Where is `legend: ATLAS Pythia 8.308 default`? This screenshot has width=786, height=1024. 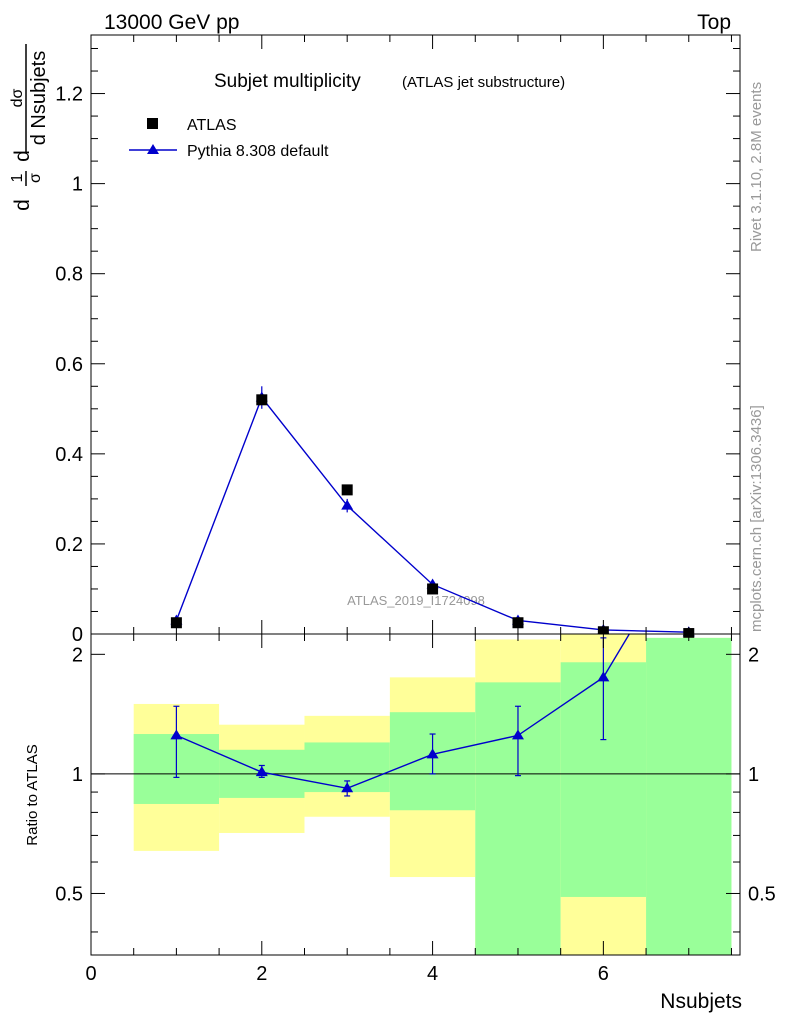 legend: ATLAS Pythia 8.308 default is located at coordinates (229, 138).